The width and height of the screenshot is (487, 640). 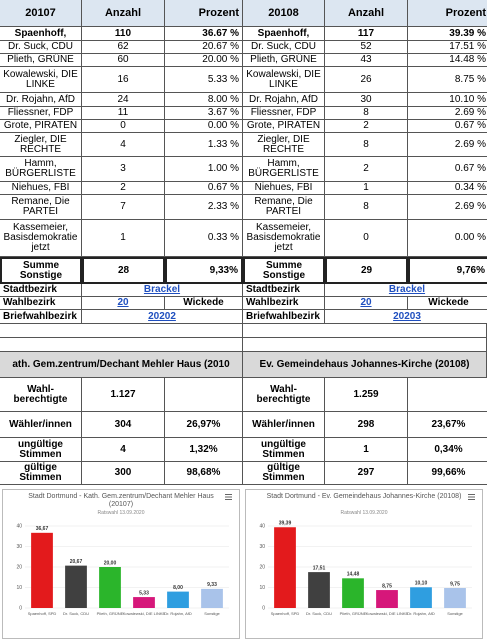 I want to click on row-count: 29, so click(x=366, y=270).